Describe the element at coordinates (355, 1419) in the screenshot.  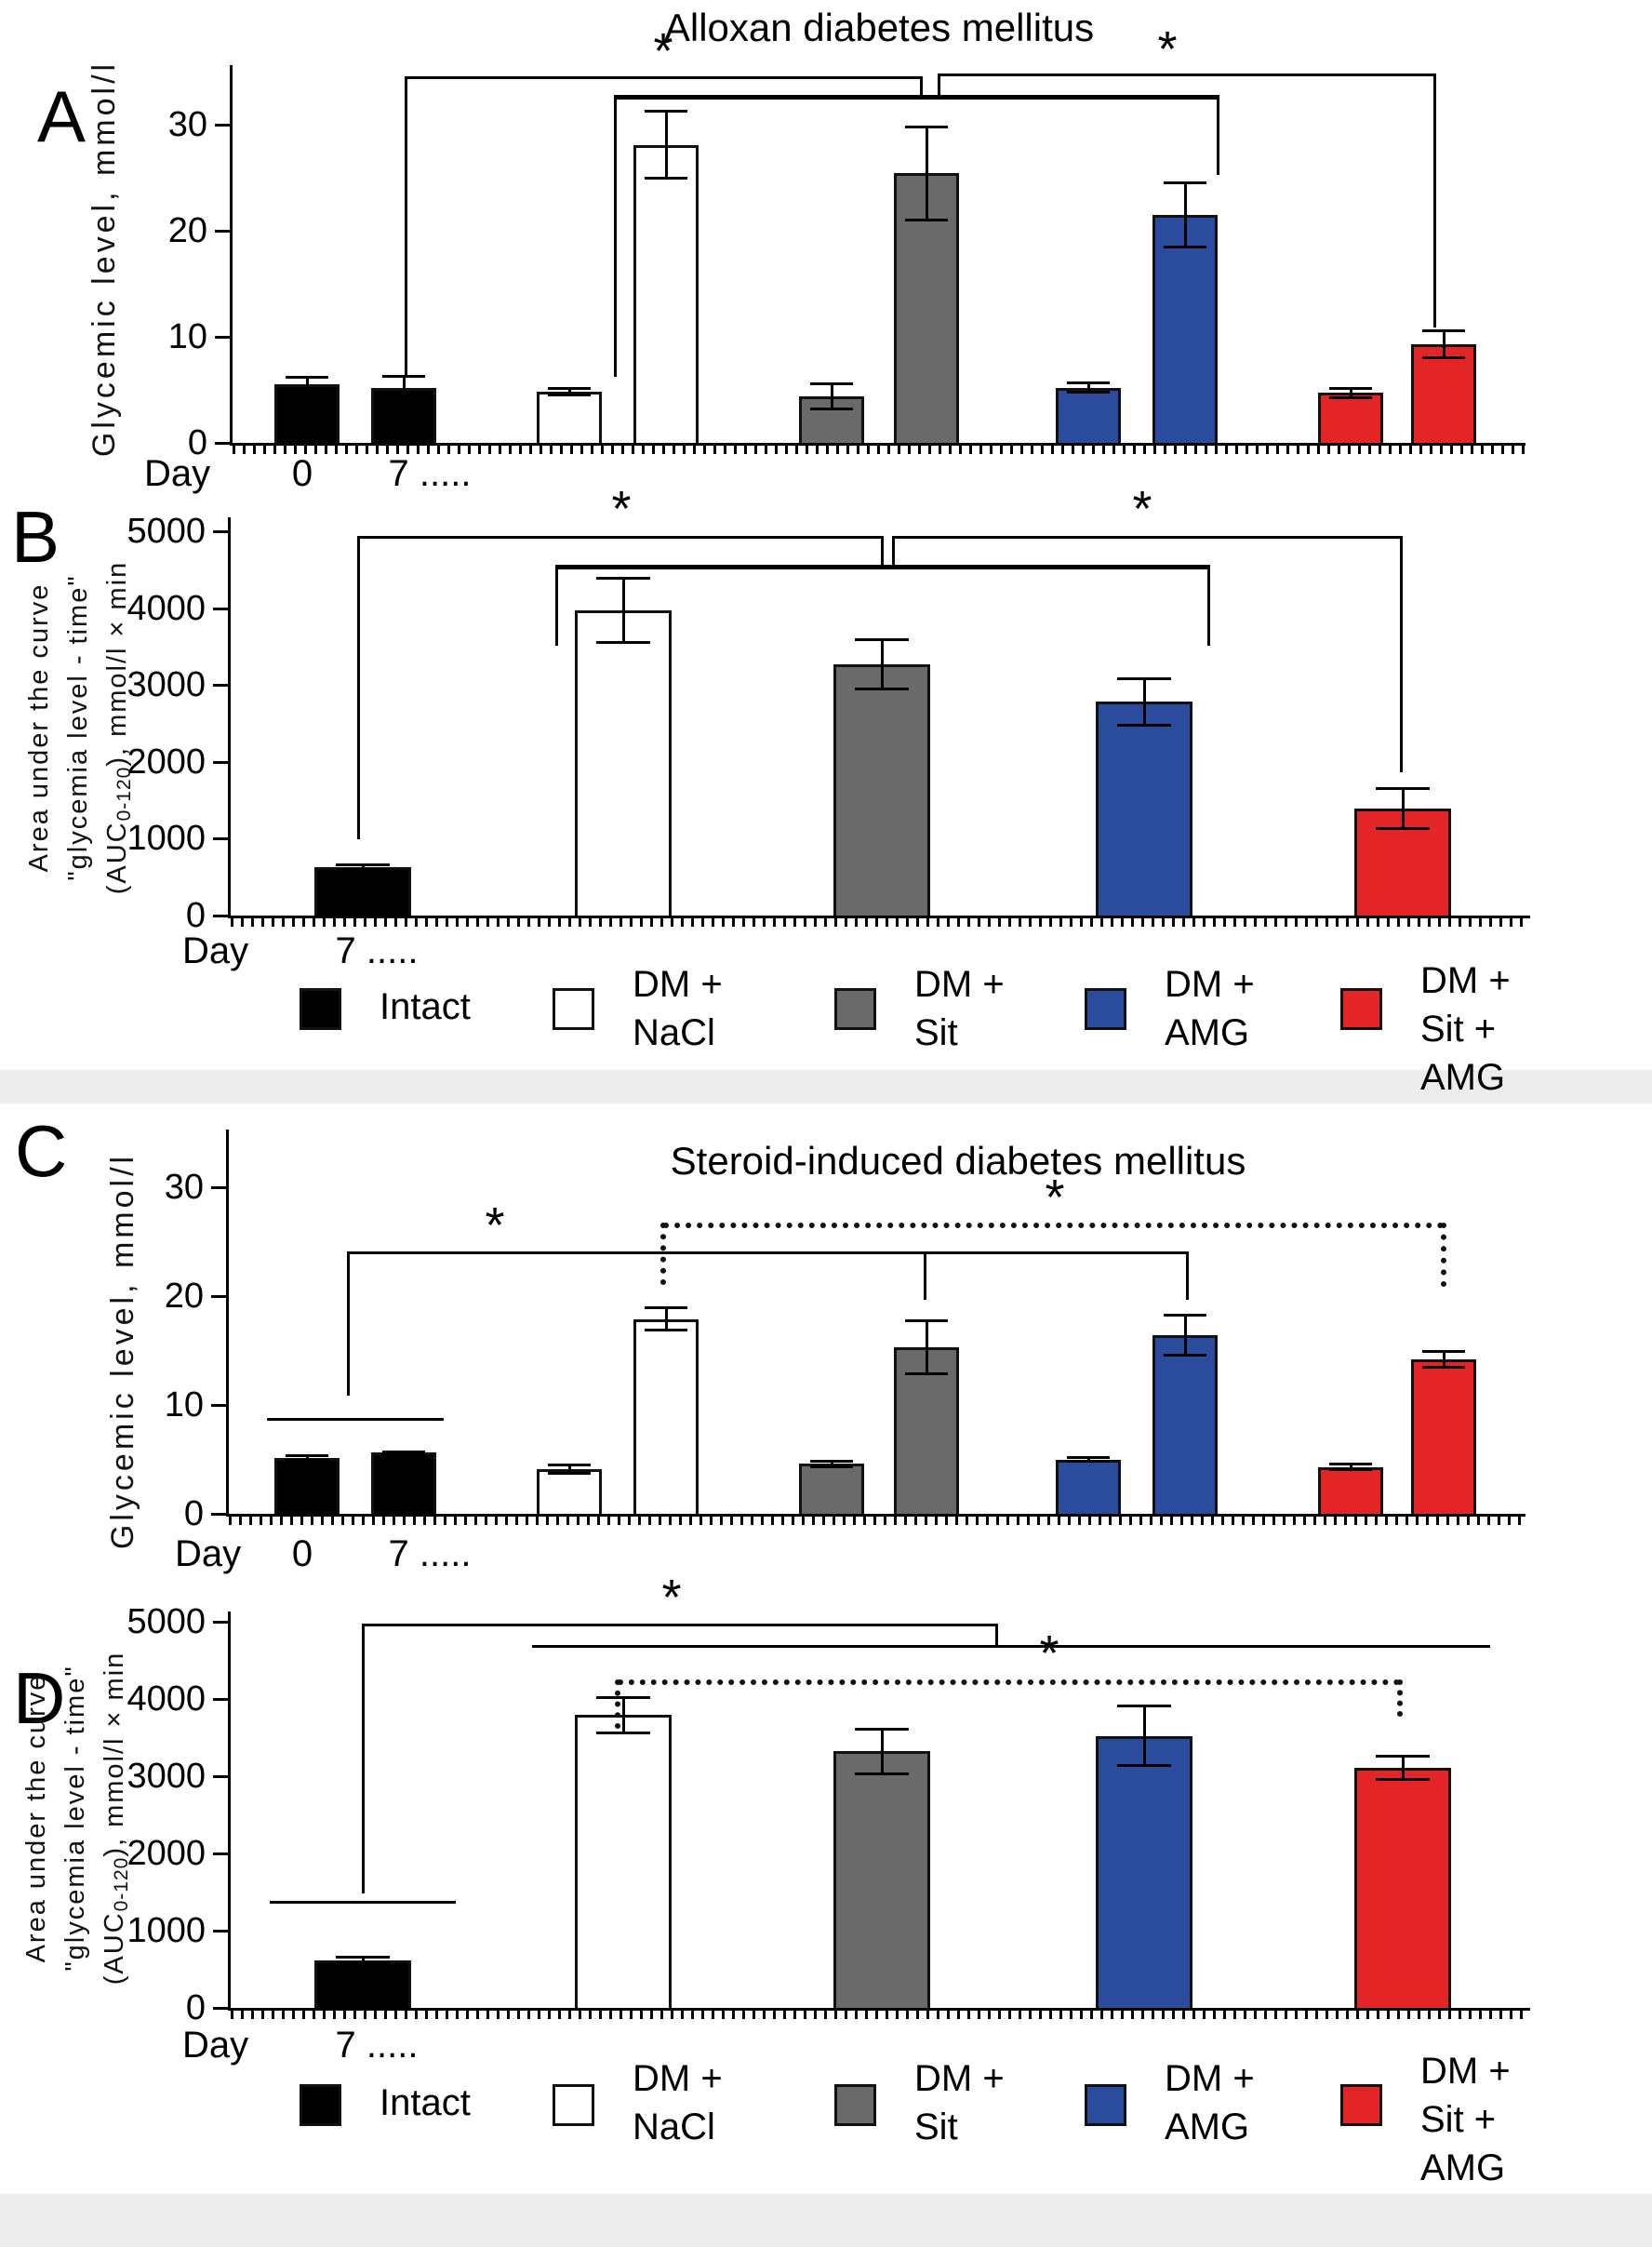
I see `bracket-line` at that location.